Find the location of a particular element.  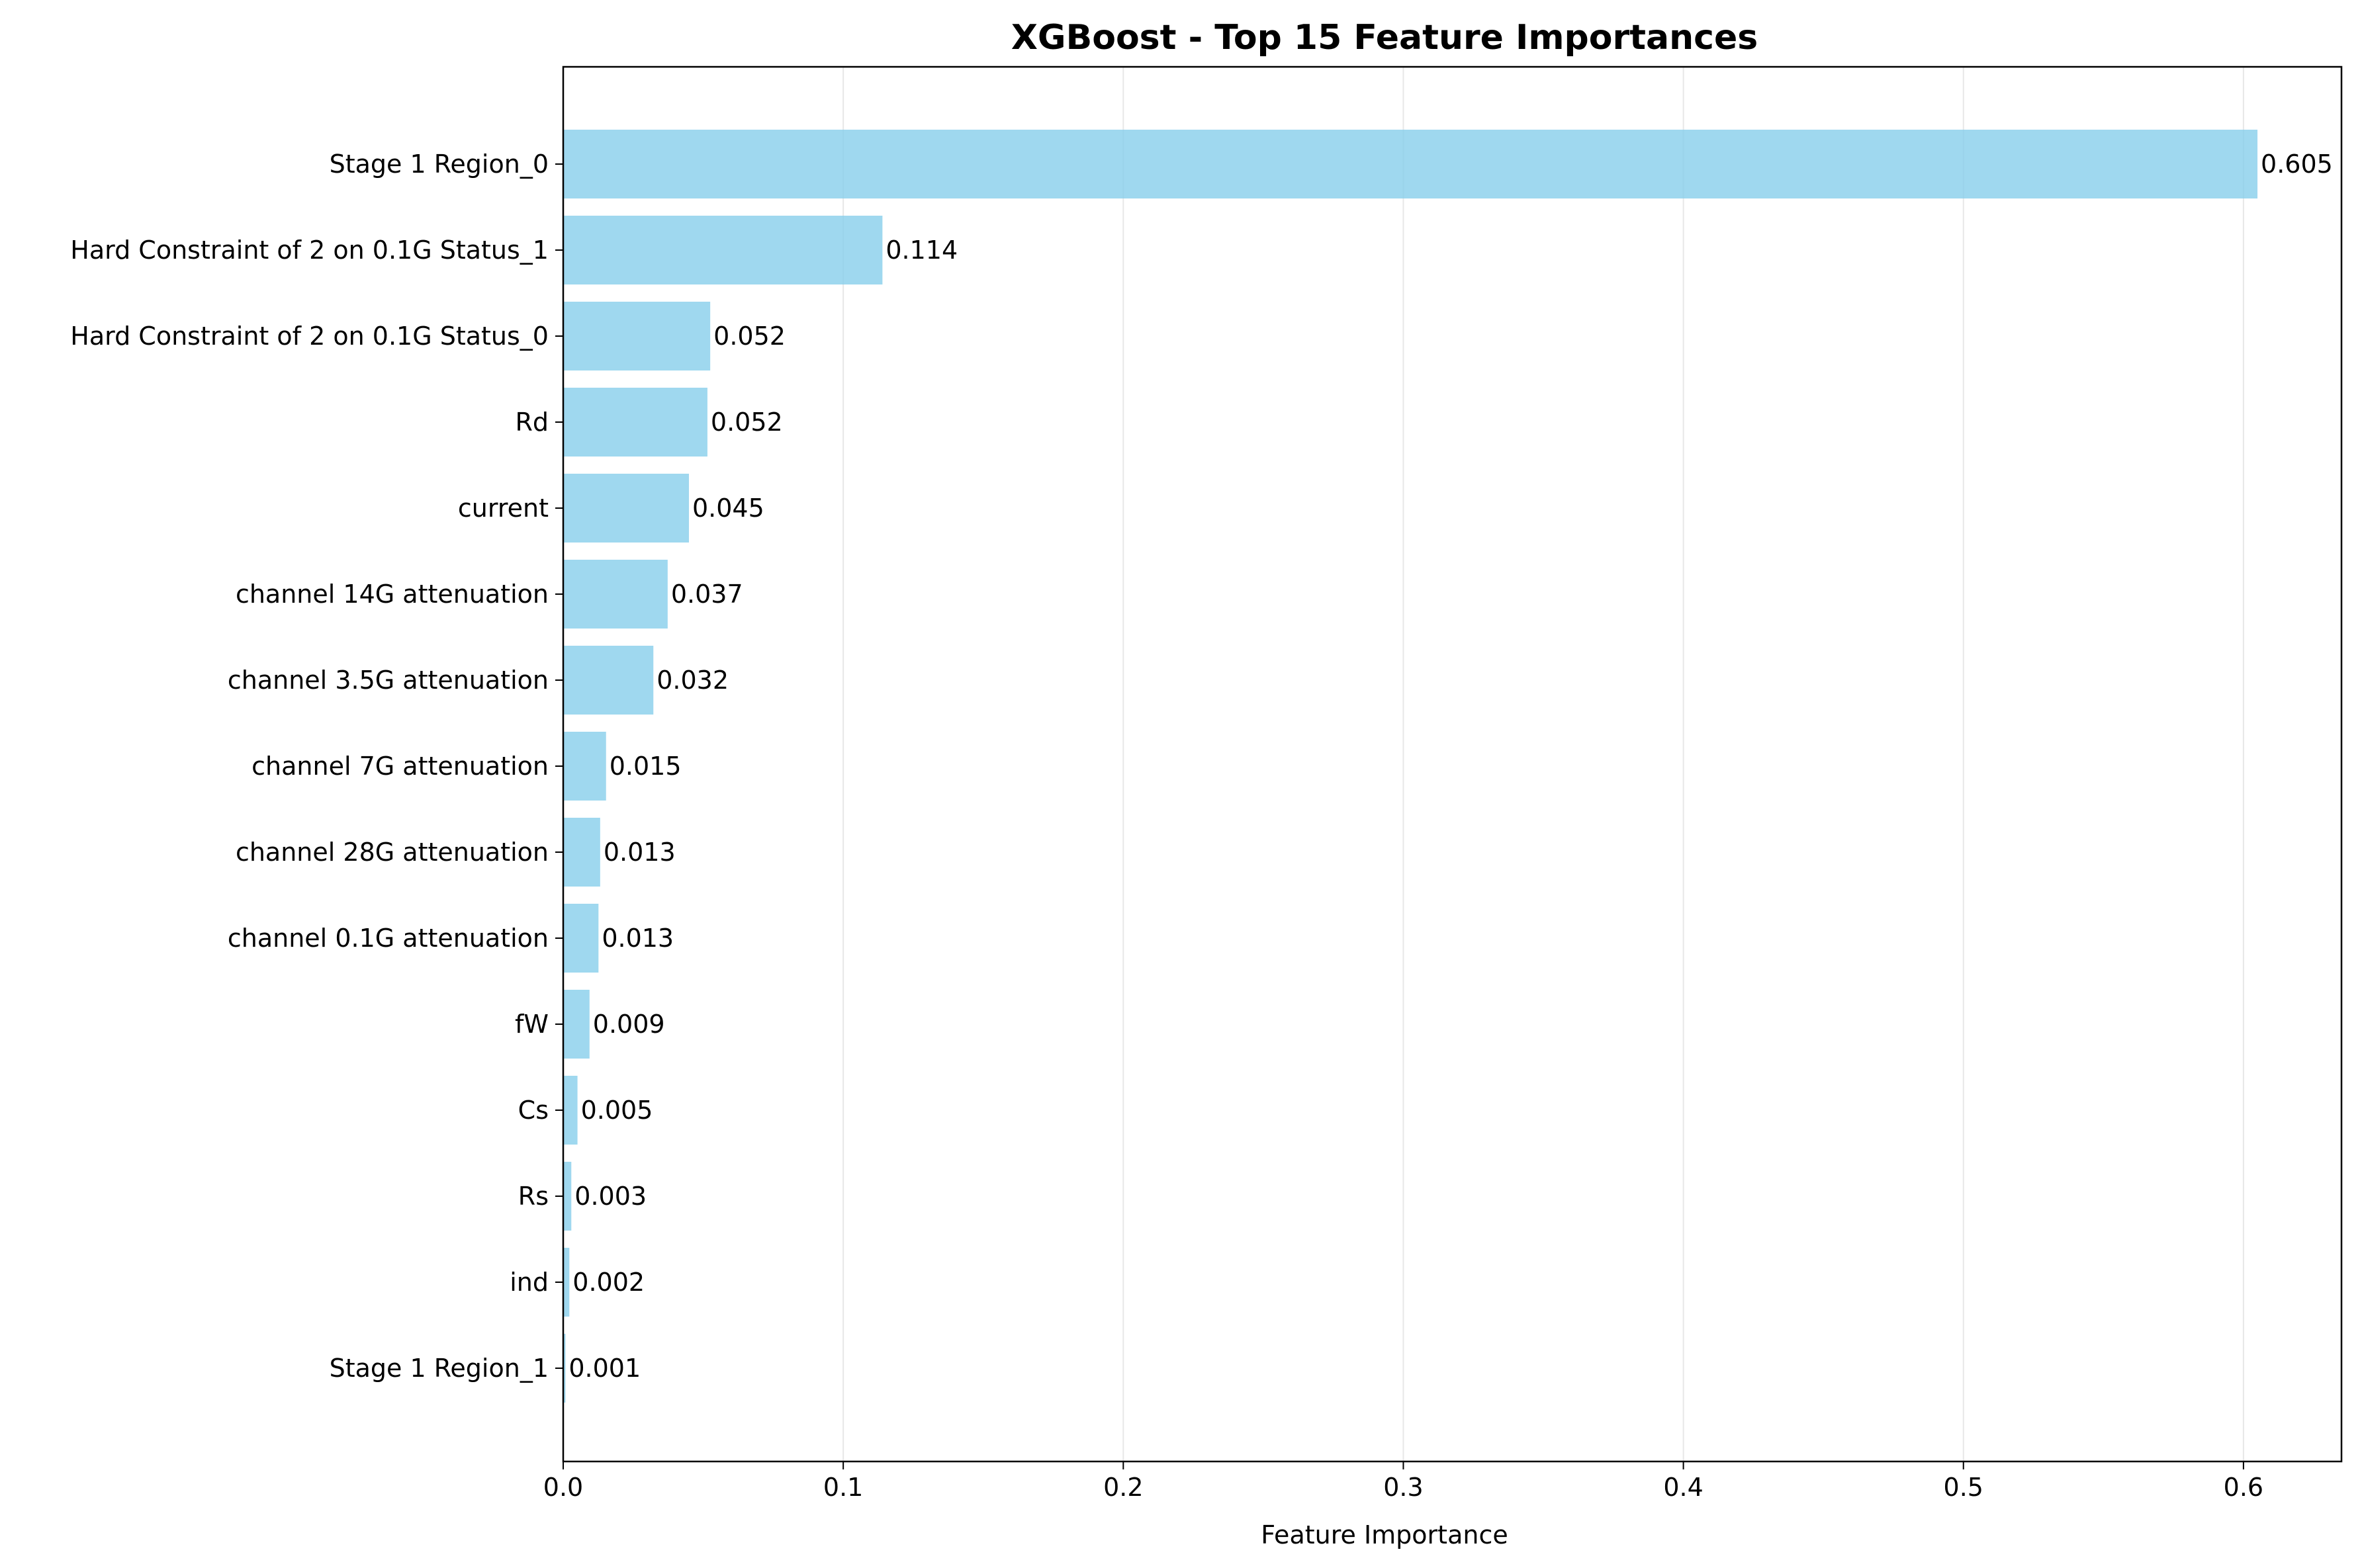

x-tick-label: 0.0 is located at coordinates (563, 1488).